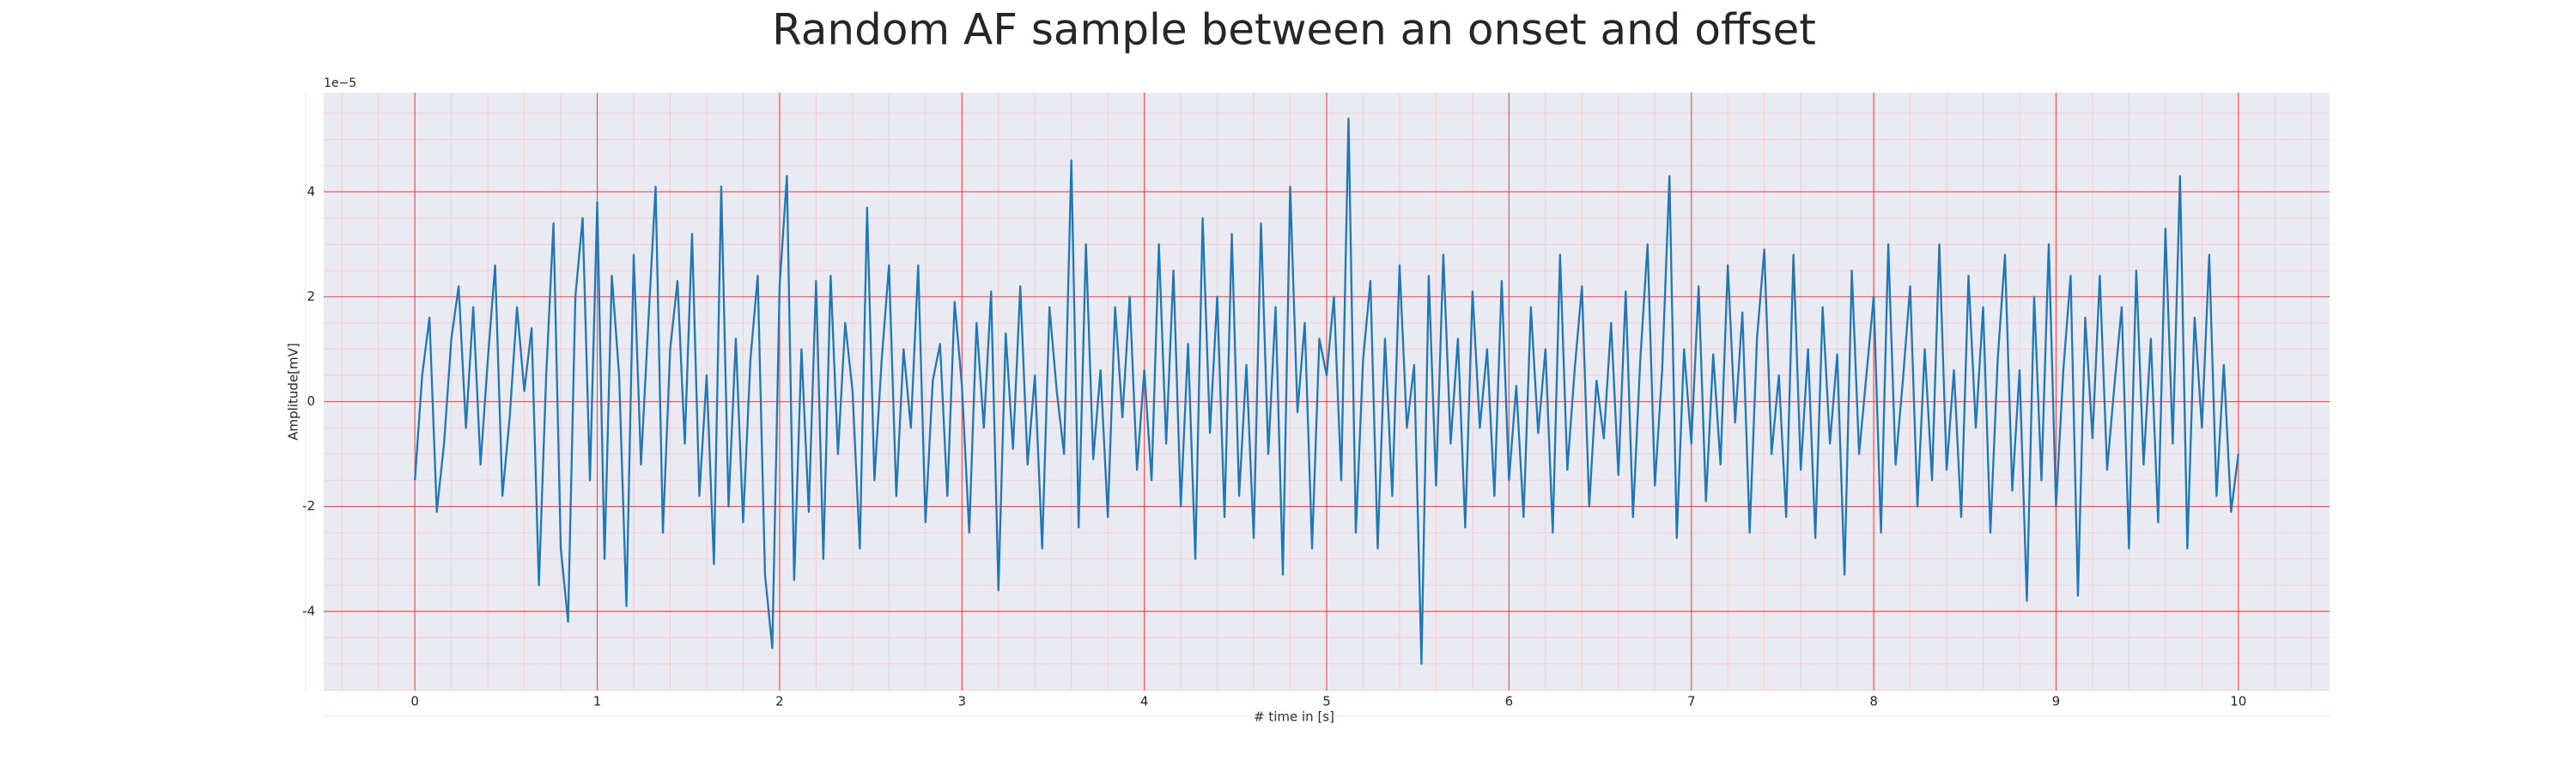  I want to click on y-axis-label: Amplitude[mV], so click(293, 391).